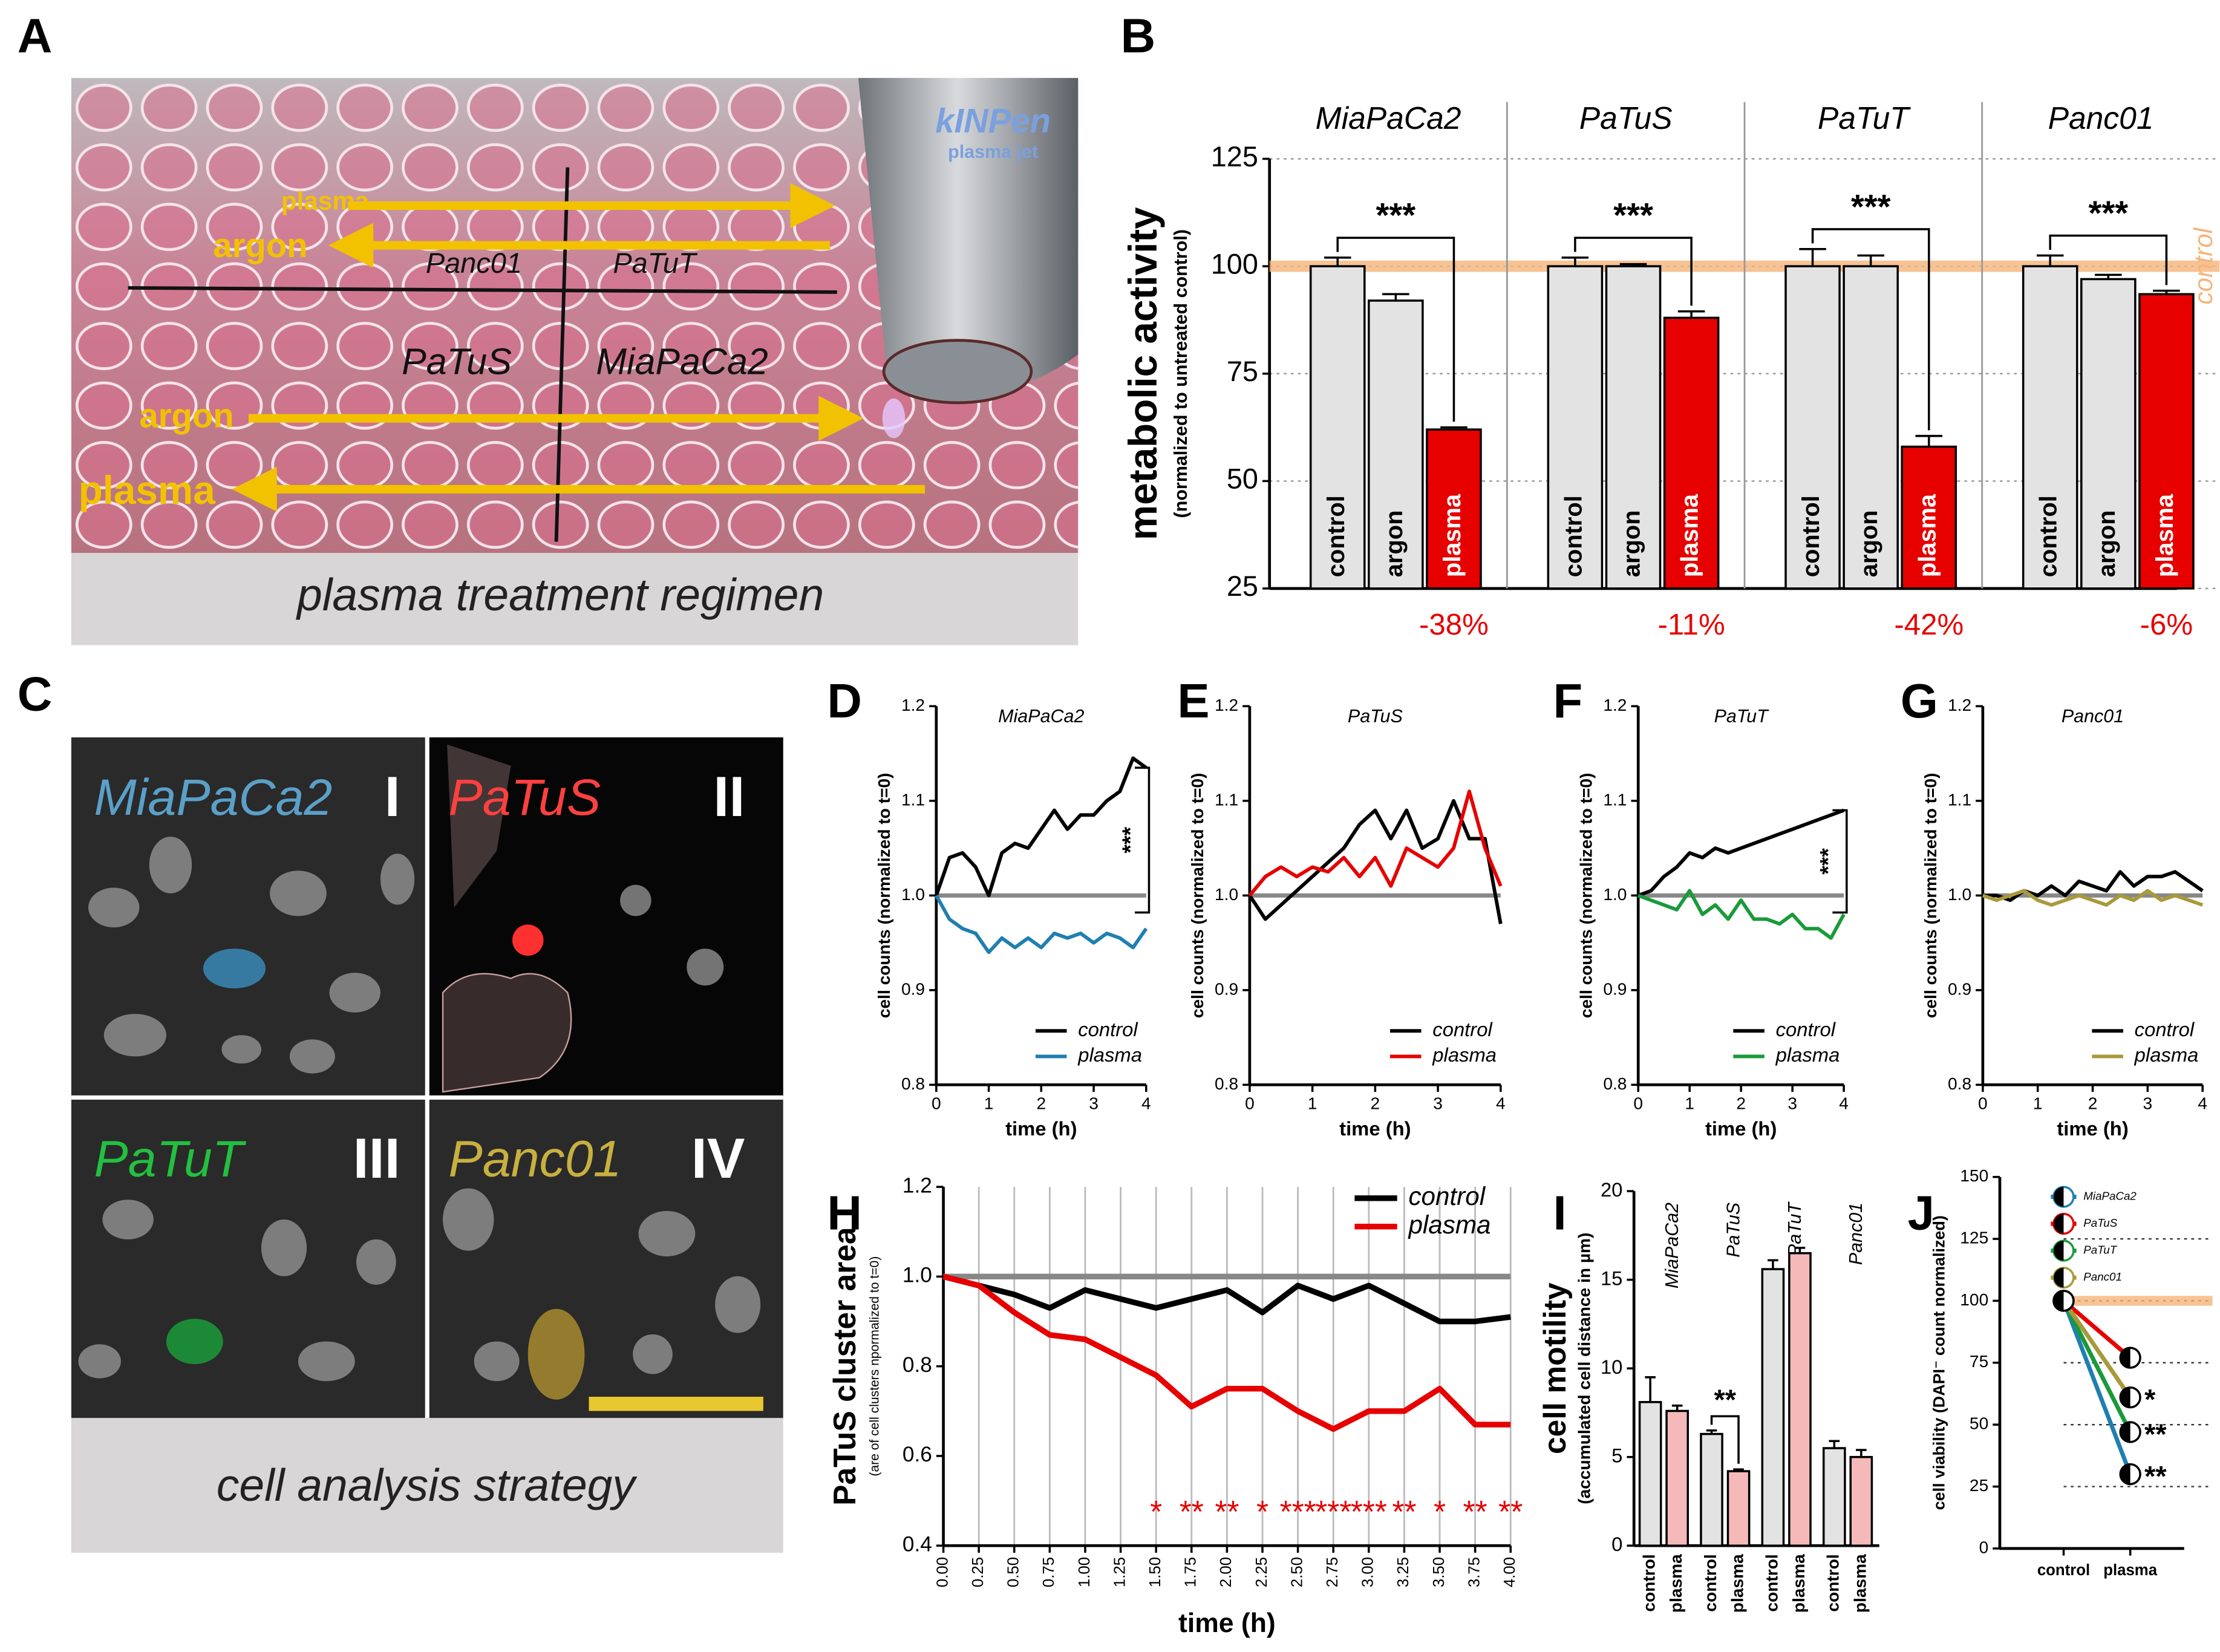  Describe the element at coordinates (1574, 536) in the screenshot. I see `category-label: control` at that location.